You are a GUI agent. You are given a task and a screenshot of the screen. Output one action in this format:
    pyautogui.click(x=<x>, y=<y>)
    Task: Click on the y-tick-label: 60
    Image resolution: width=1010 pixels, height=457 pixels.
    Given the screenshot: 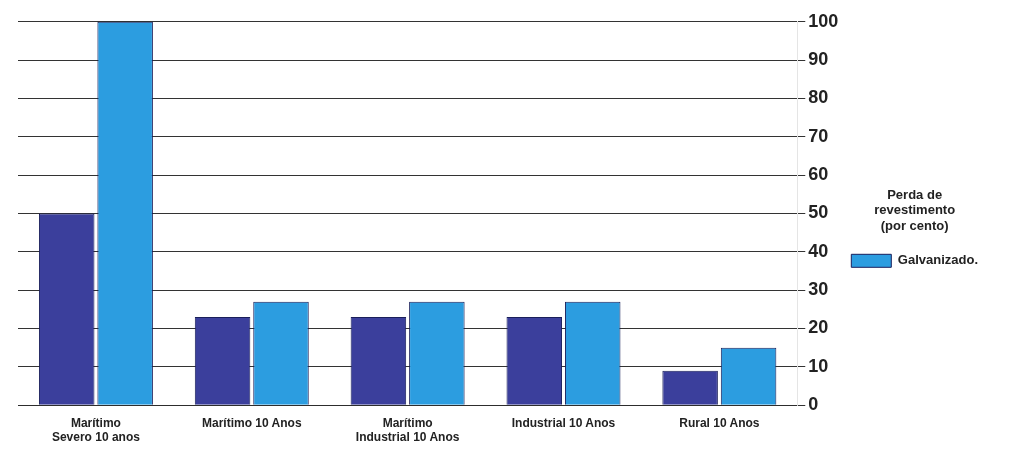 What is the action you would take?
    pyautogui.click(x=818, y=174)
    